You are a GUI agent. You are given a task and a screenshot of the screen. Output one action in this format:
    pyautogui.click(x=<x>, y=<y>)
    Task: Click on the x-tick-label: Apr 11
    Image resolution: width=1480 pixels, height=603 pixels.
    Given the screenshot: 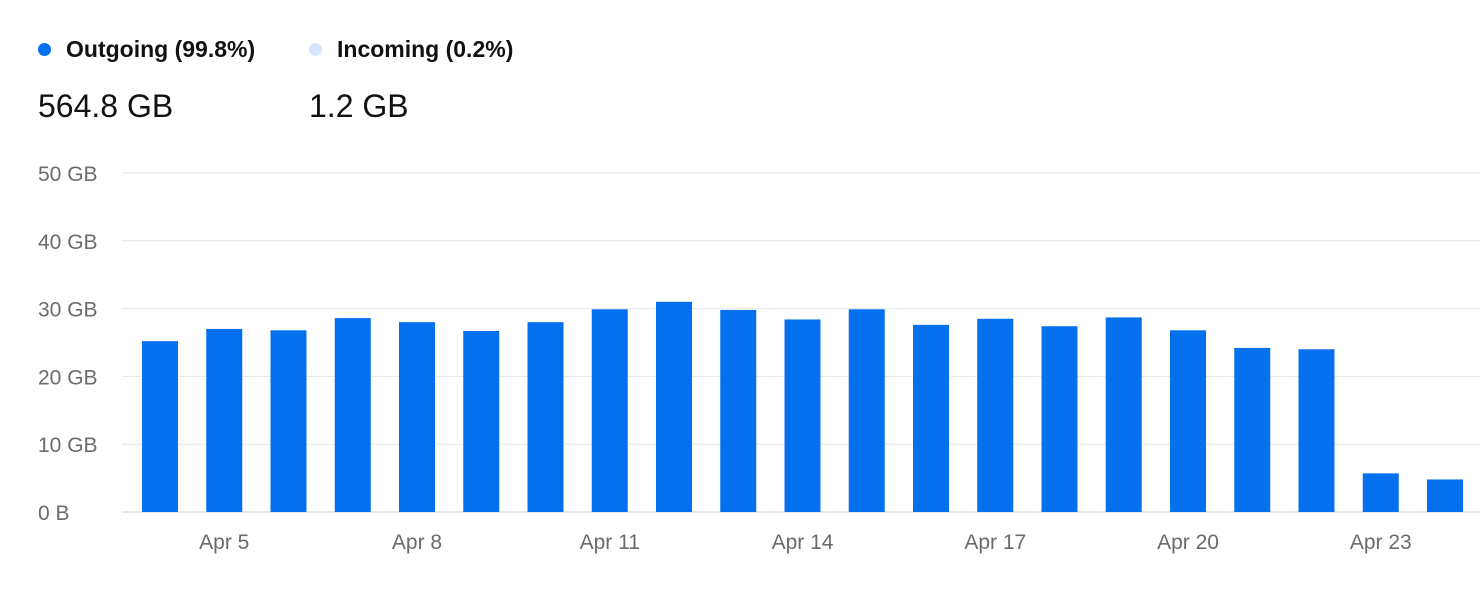 What is the action you would take?
    pyautogui.click(x=610, y=542)
    